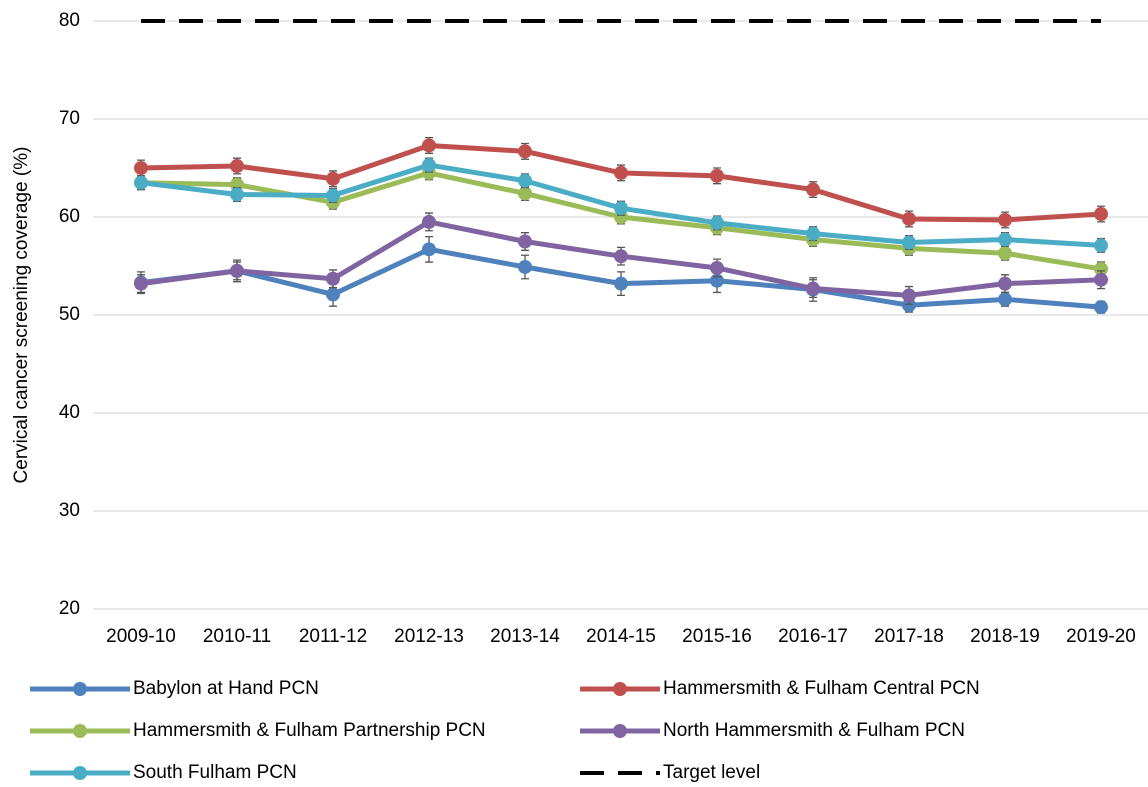 The image size is (1148, 787). What do you see at coordinates (813, 636) in the screenshot?
I see `x-tick-label: 2016-17` at bounding box center [813, 636].